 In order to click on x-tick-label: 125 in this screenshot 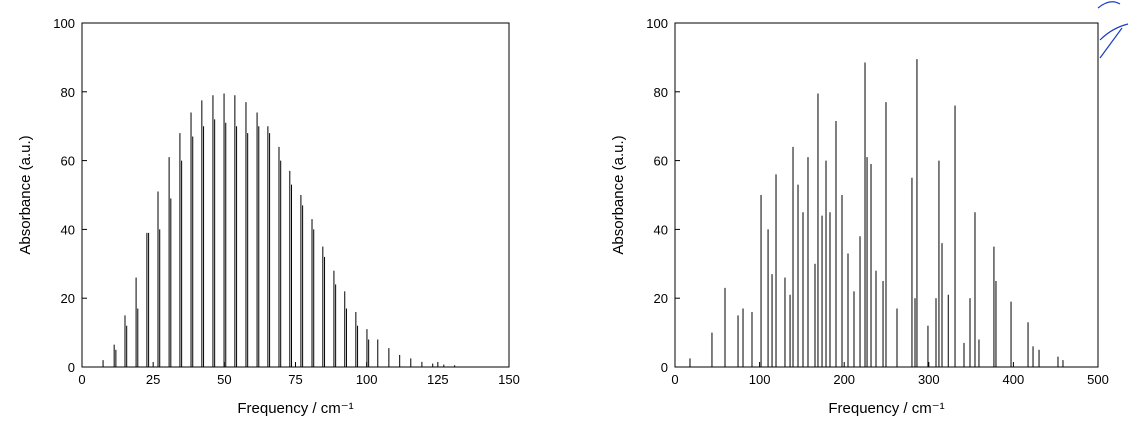, I will do `click(438, 379)`.